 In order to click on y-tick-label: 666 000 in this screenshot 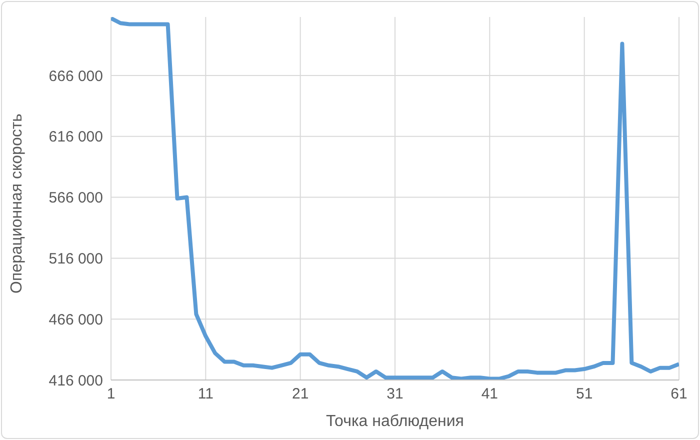, I will do `click(75, 76)`.